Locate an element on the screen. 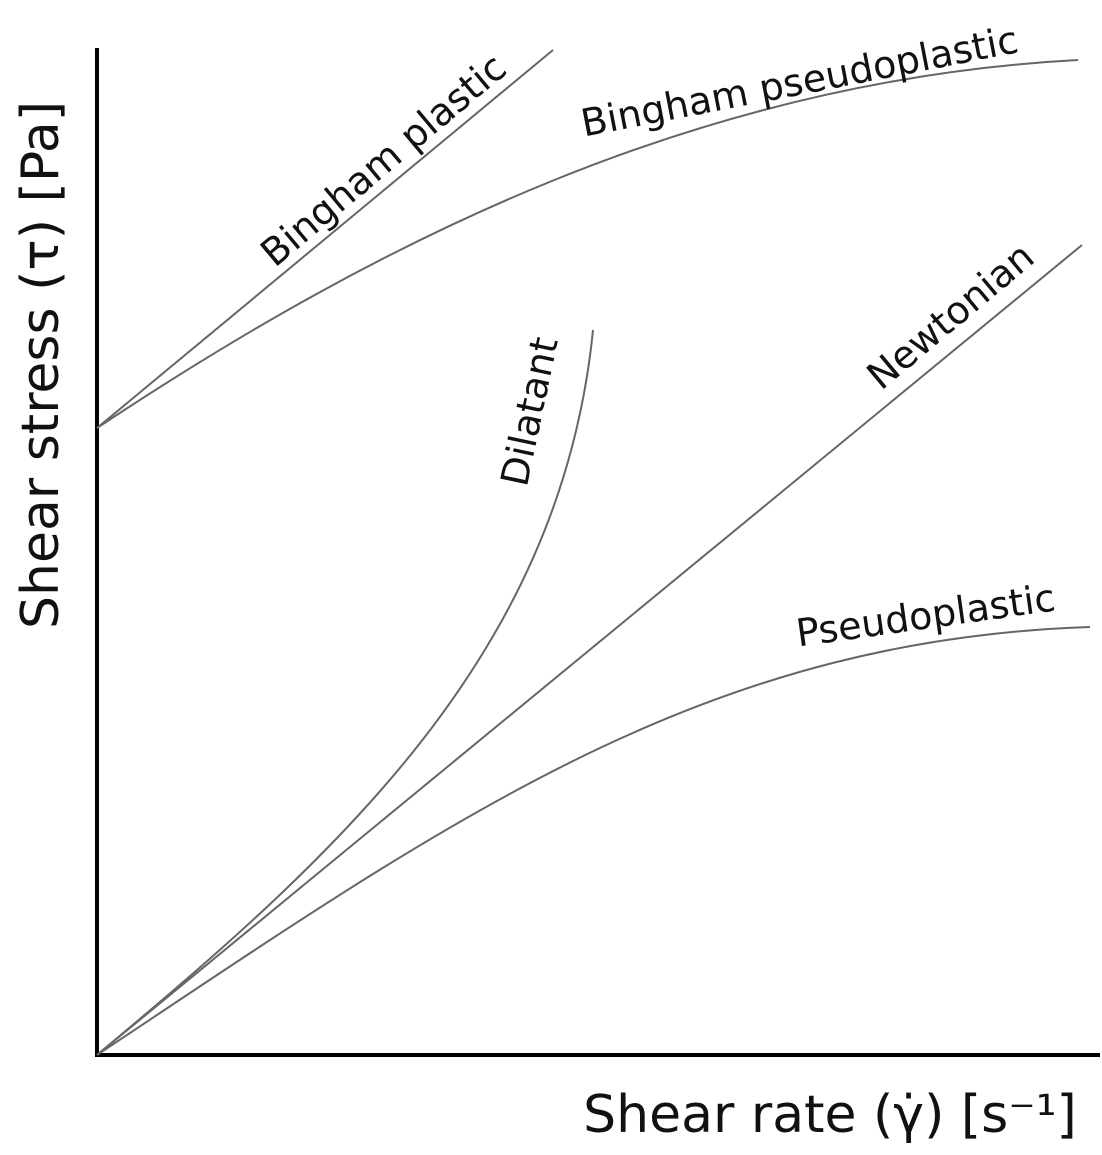 This screenshot has height=1155, width=1102. x-axis-label: Shear rate (γ̇) [s⁻¹] is located at coordinates (830, 1115).